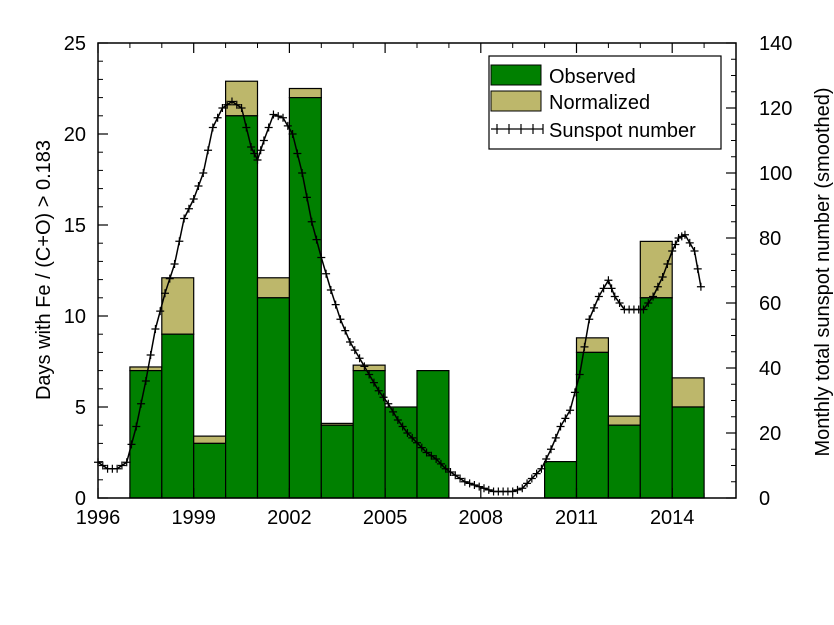  I want to click on y-left-tick-label: 25, so click(75, 44).